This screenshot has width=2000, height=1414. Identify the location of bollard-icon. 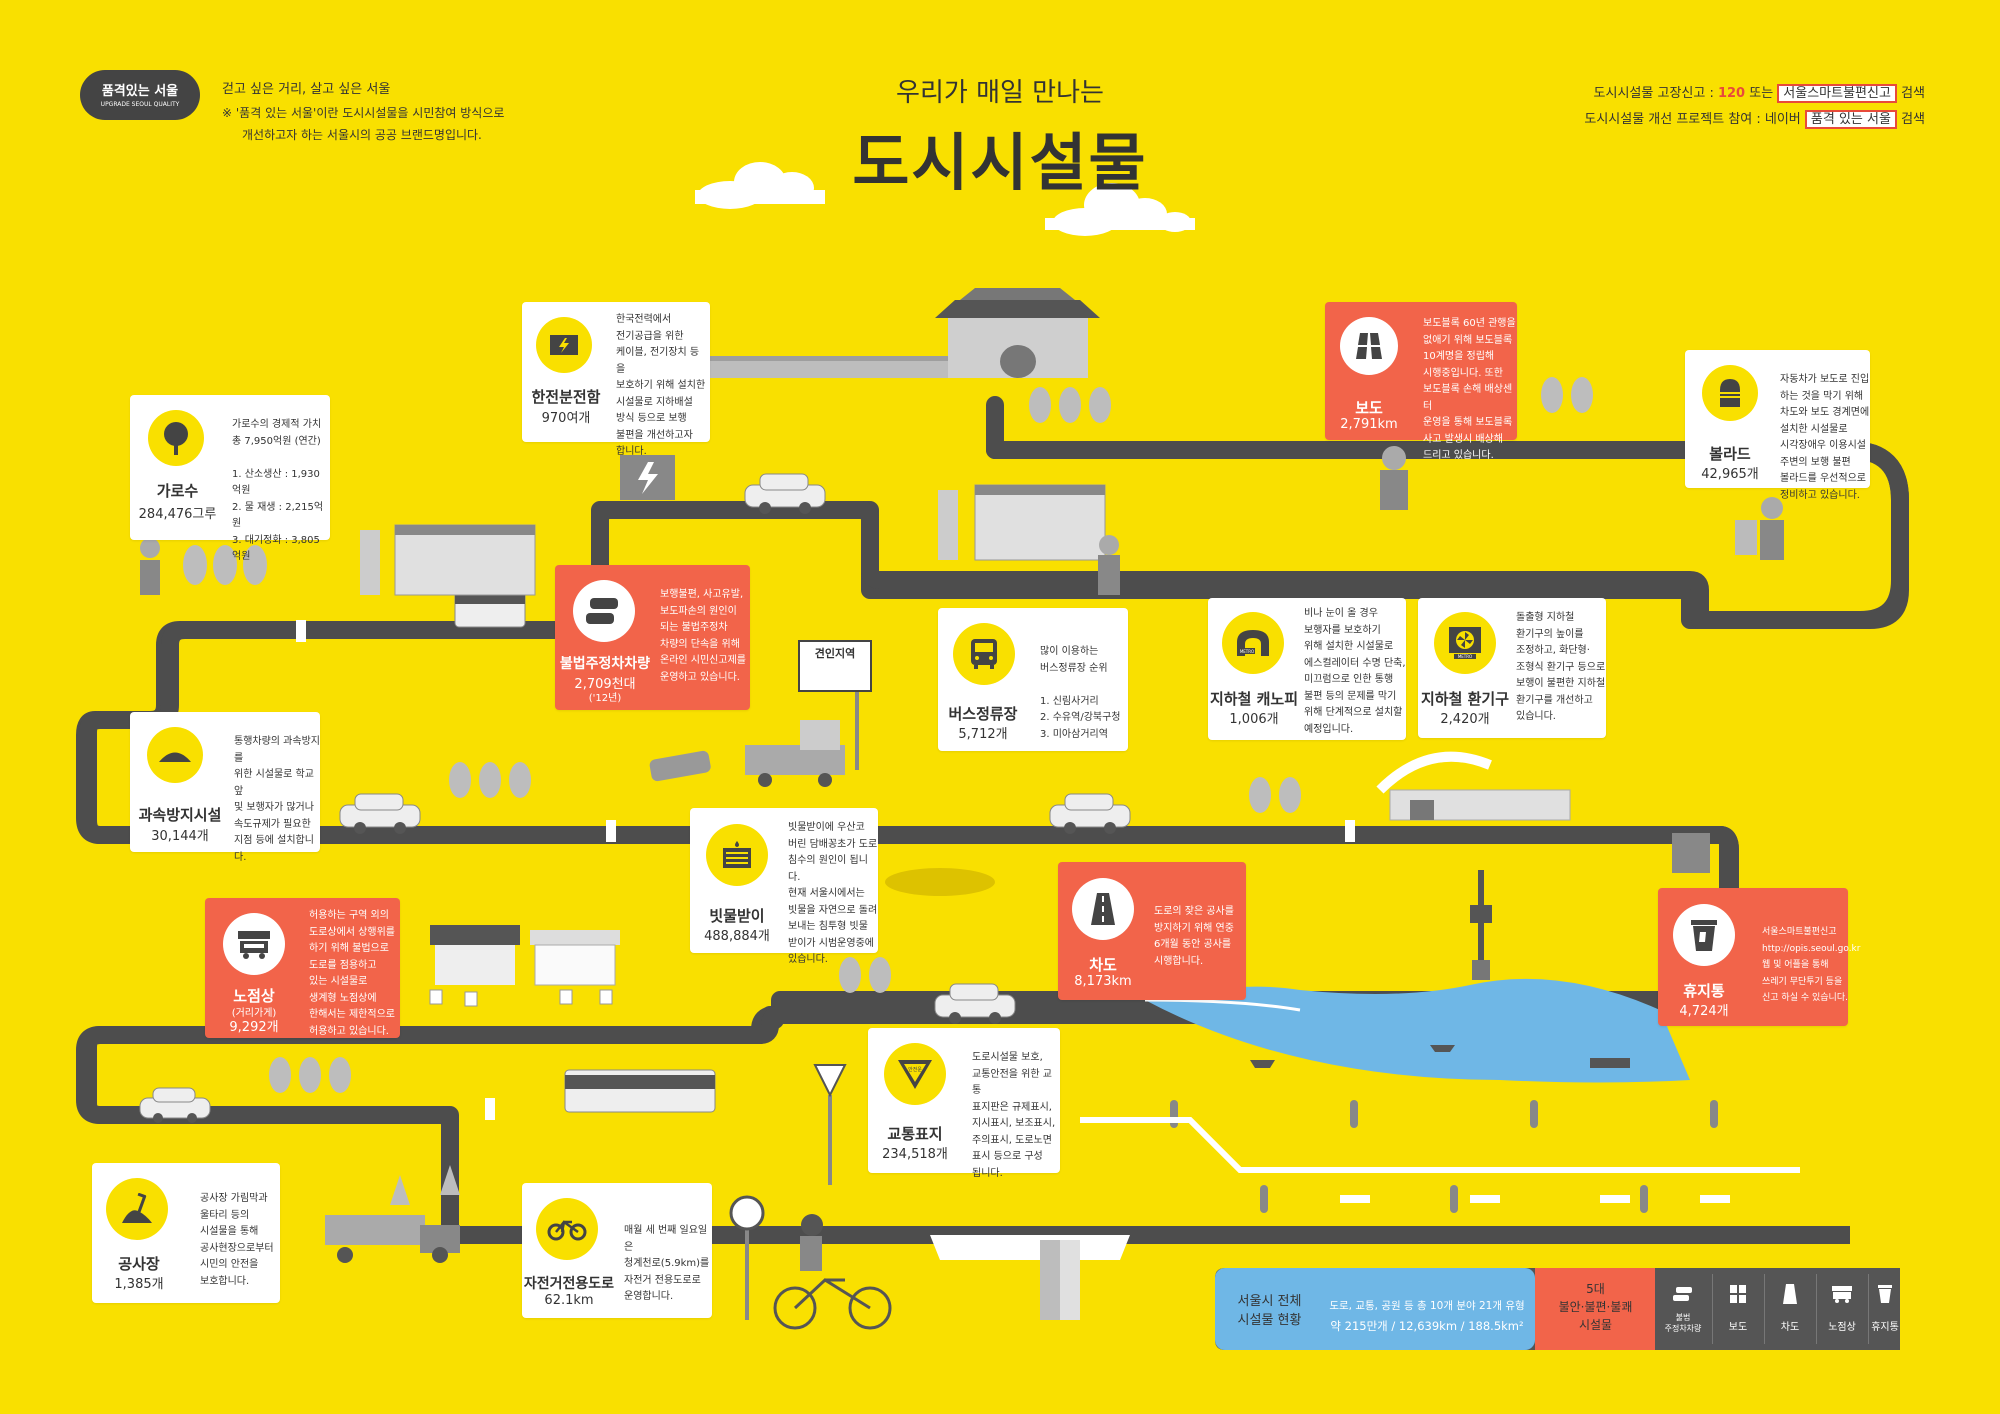
(1730, 393).